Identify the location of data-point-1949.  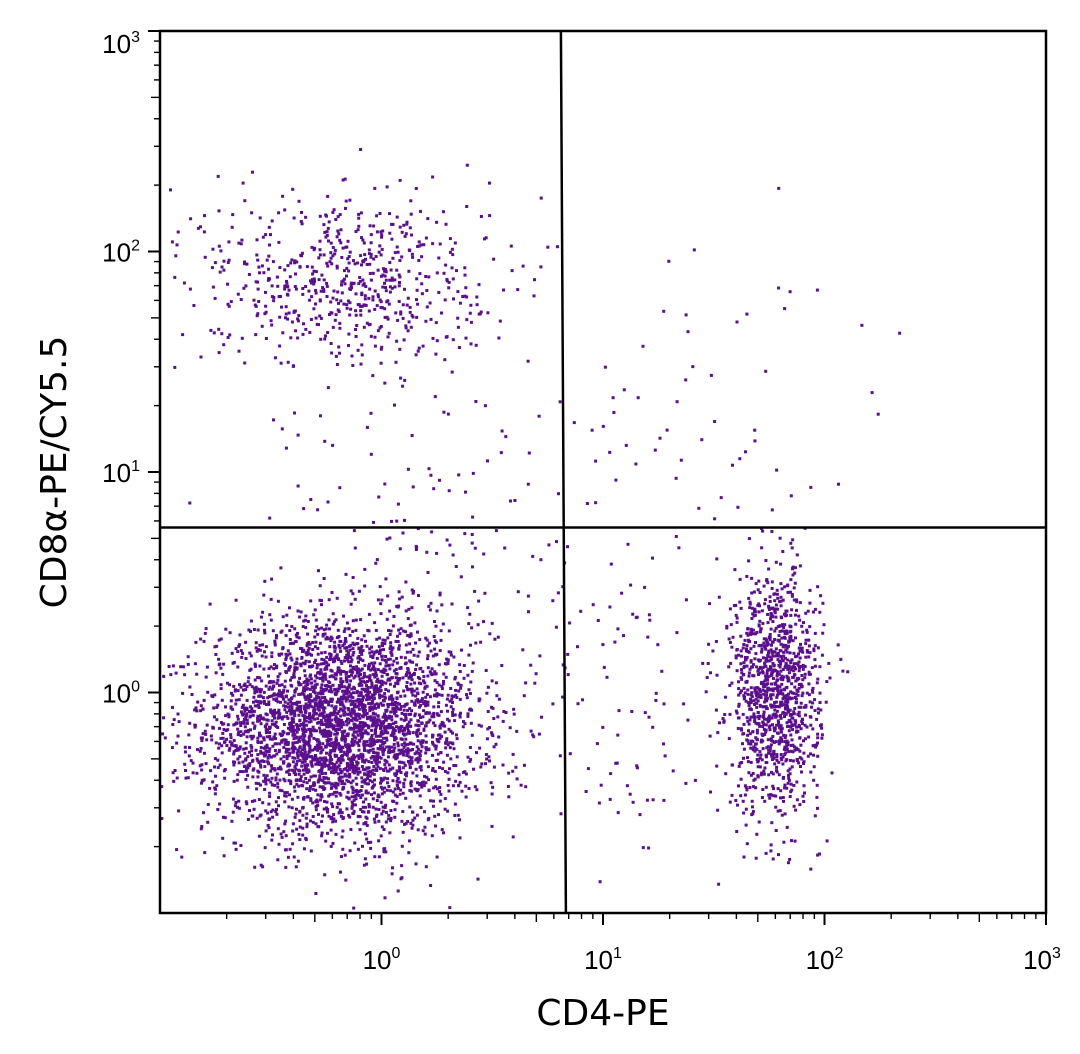
(235, 806).